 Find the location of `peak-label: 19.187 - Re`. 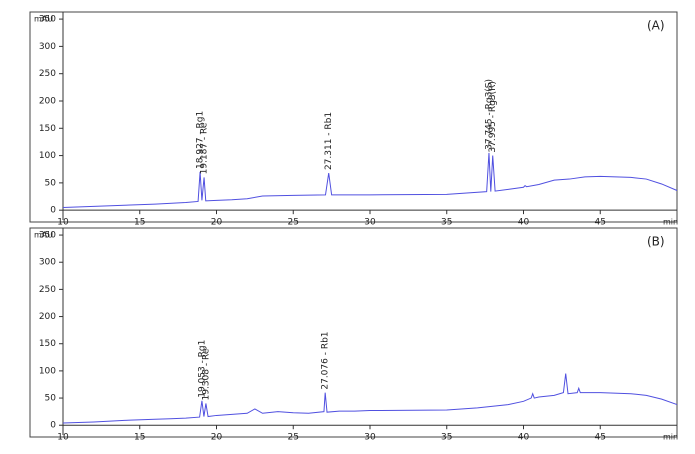

peak-label: 19.187 - Re is located at coordinates (205, 148).